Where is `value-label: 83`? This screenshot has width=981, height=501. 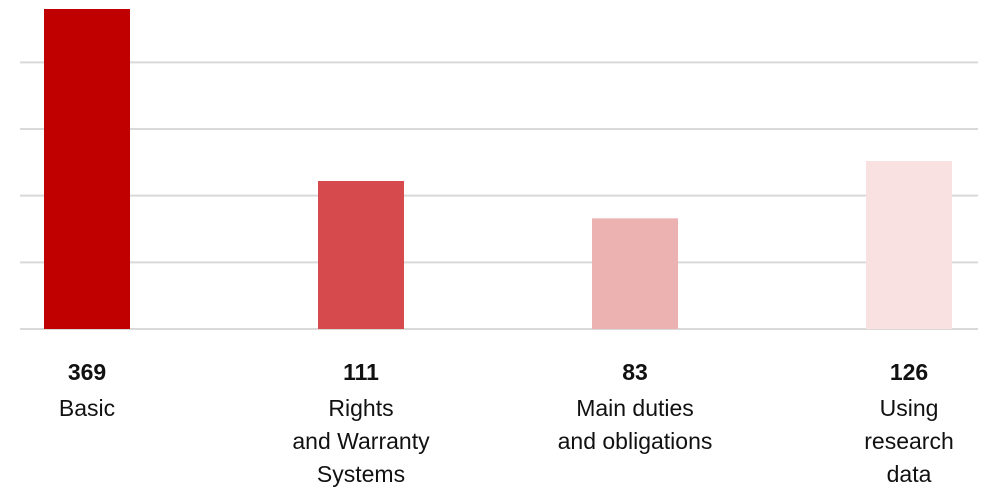
value-label: 83 is located at coordinates (635, 372).